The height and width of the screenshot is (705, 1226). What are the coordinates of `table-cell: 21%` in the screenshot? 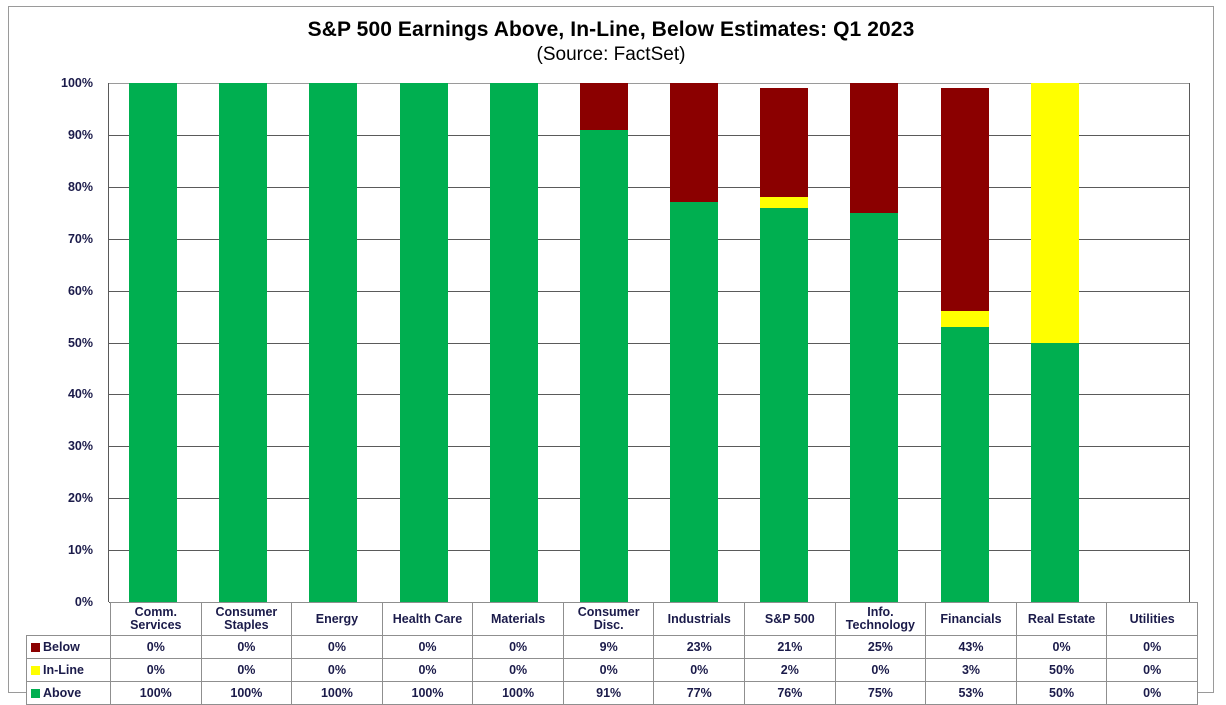 It's located at (790, 647).